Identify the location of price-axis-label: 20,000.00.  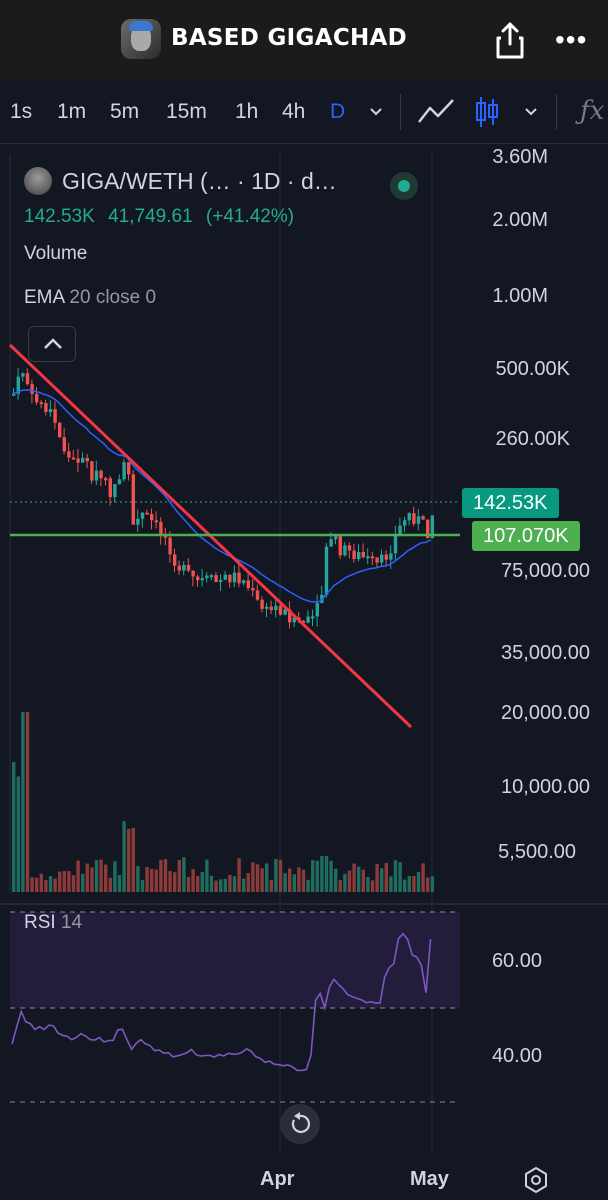
(545, 713).